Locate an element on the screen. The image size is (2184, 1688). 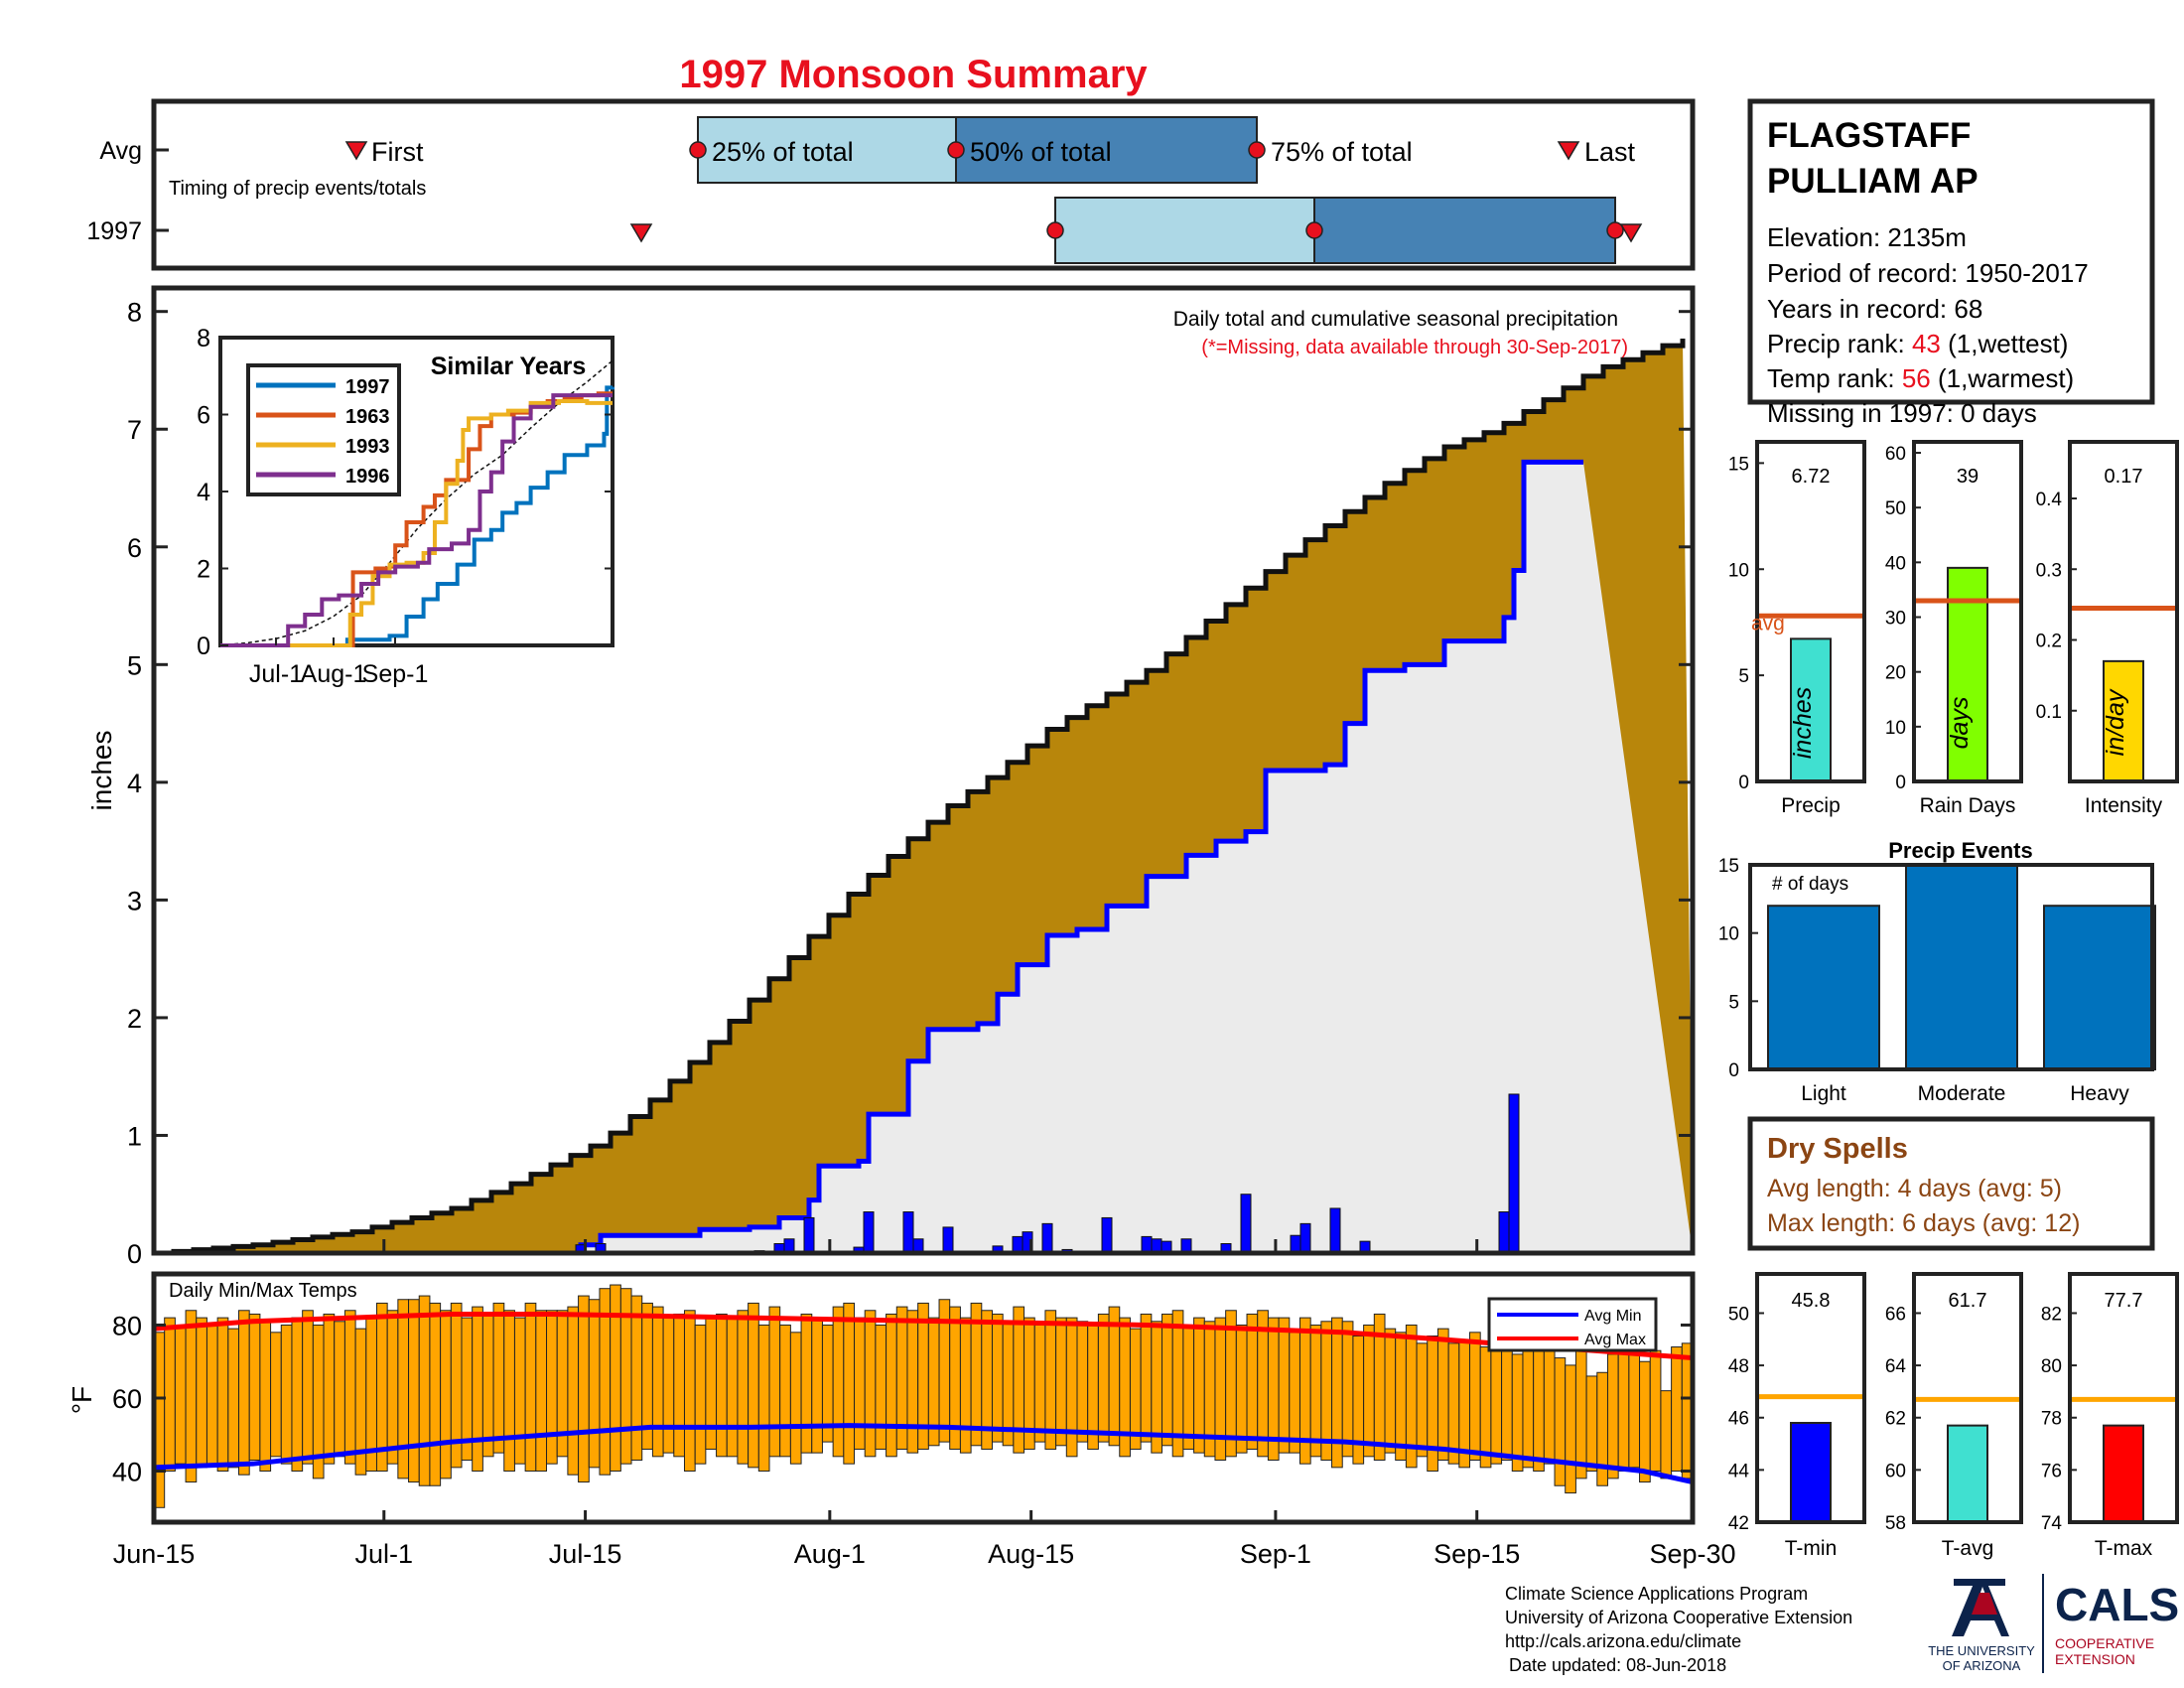
date-tick: Sep-30 is located at coordinates (1692, 1554).